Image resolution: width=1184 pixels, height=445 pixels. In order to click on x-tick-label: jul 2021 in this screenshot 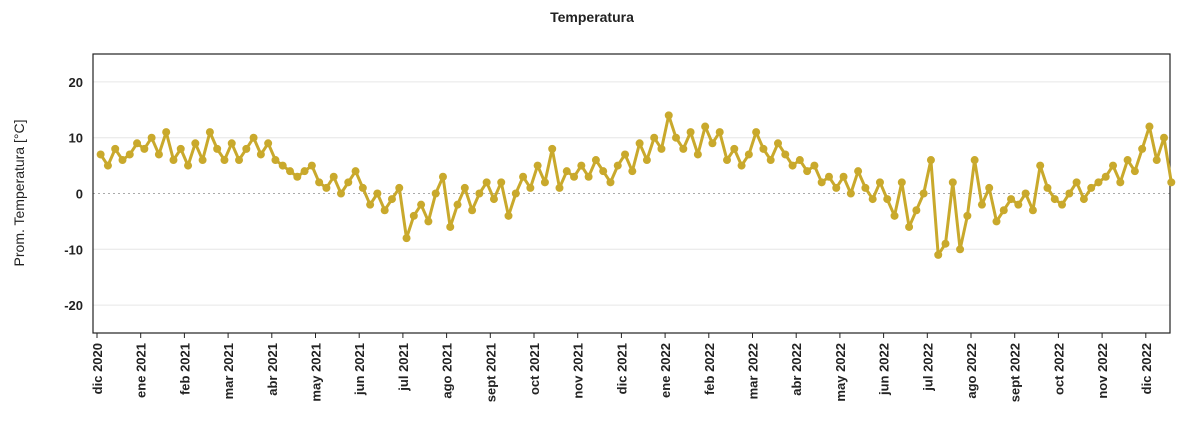, I will do `click(403, 367)`.